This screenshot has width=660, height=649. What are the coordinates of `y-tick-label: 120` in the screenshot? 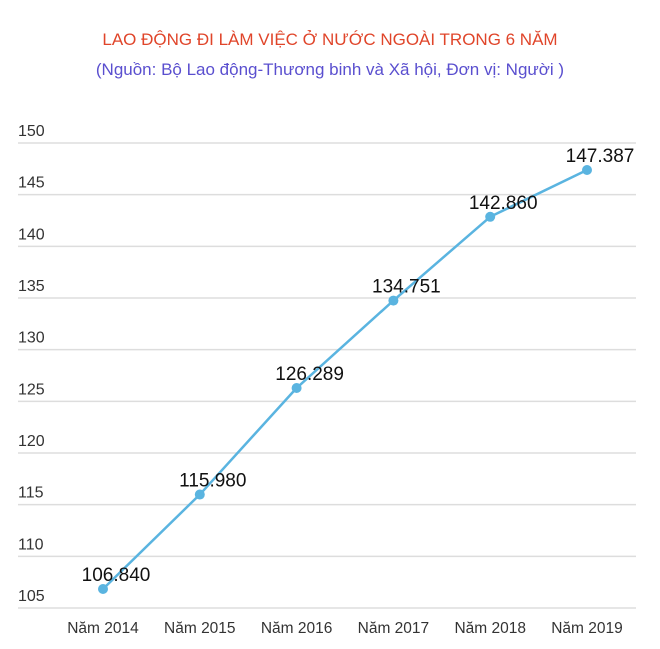 It's located at (31, 441).